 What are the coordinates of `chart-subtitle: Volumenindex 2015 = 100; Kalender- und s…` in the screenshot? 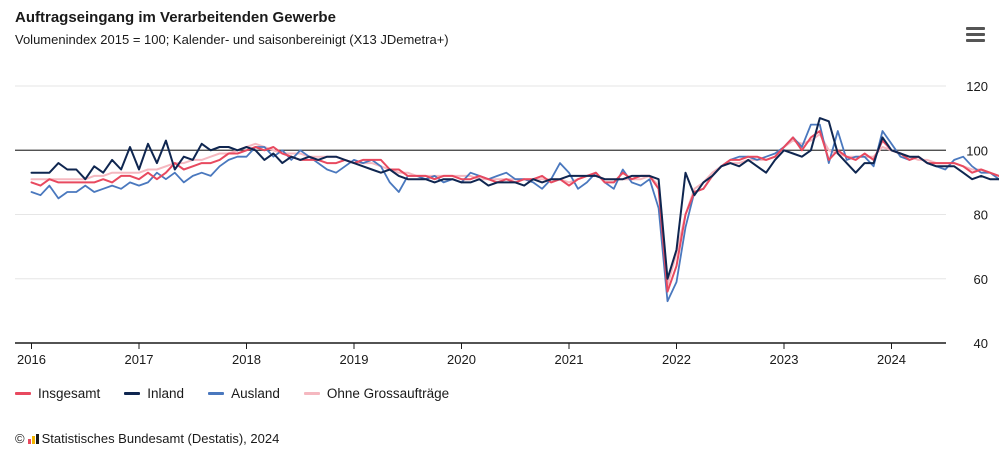 It's located at (232, 39).